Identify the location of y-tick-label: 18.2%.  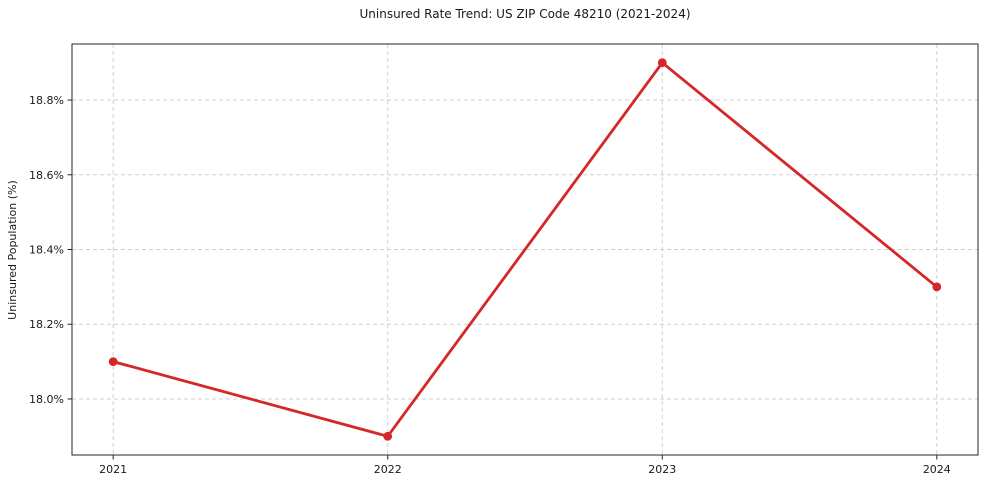
(46, 324).